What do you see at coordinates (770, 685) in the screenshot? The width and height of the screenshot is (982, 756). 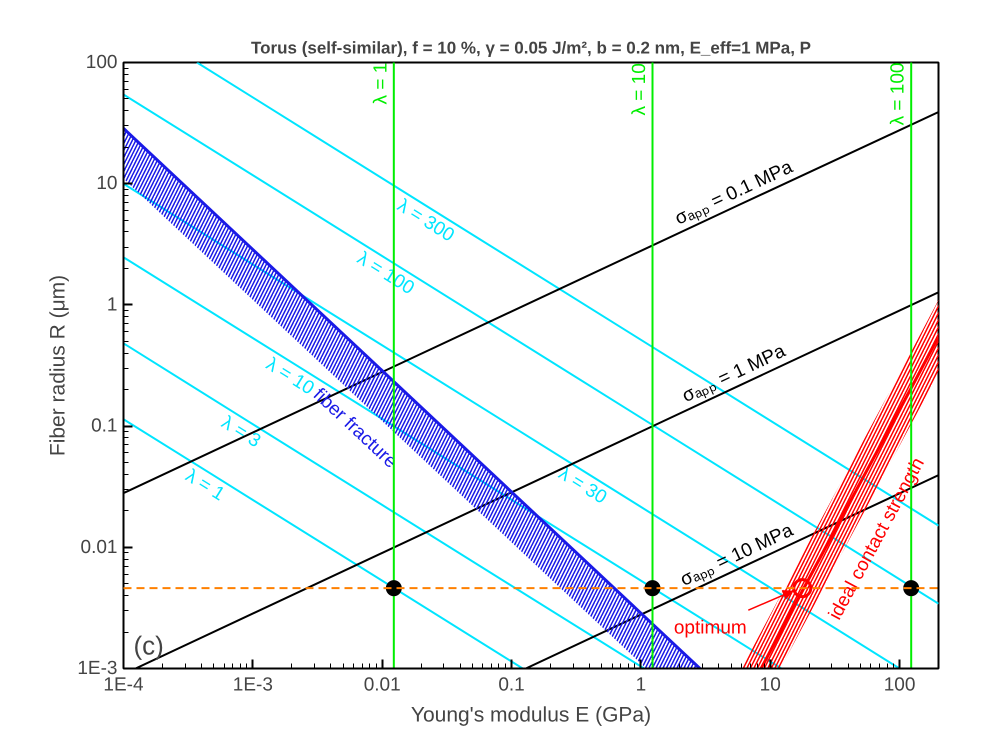 I see `x-tick-label: 10` at bounding box center [770, 685].